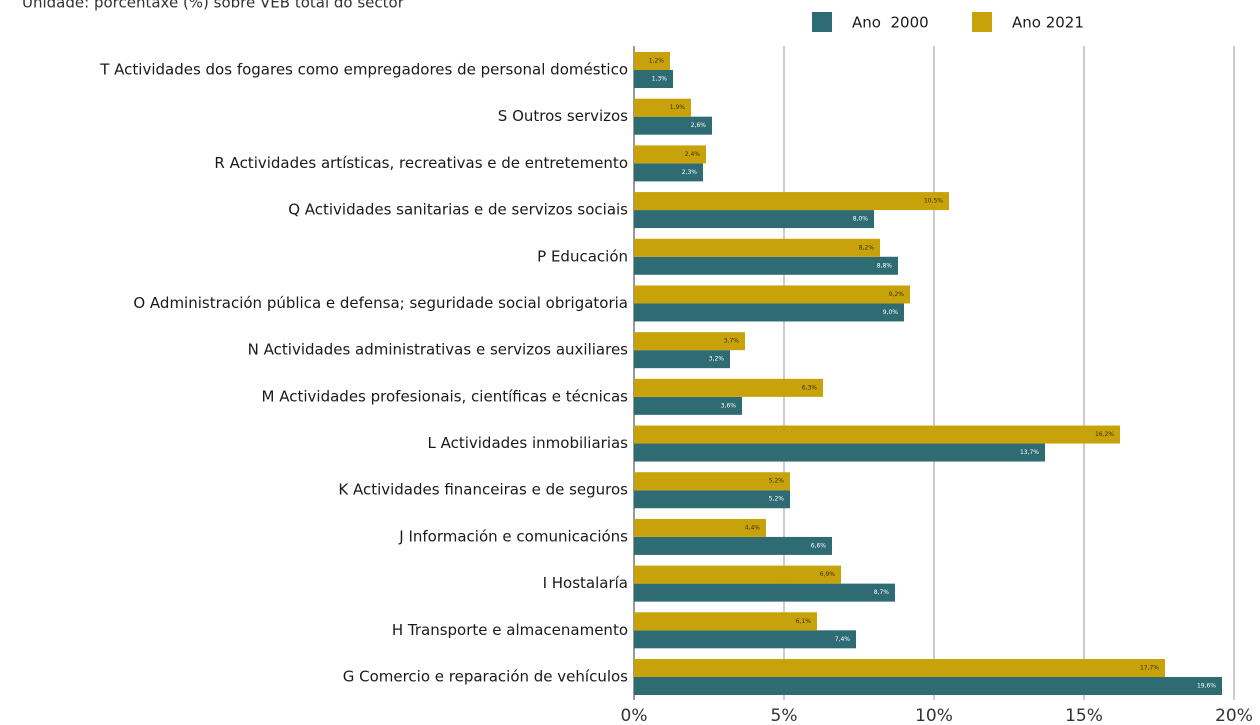 The height and width of the screenshot is (725, 1260). Describe the element at coordinates (897, 294) in the screenshot. I see `value-label: 9,2%` at that location.